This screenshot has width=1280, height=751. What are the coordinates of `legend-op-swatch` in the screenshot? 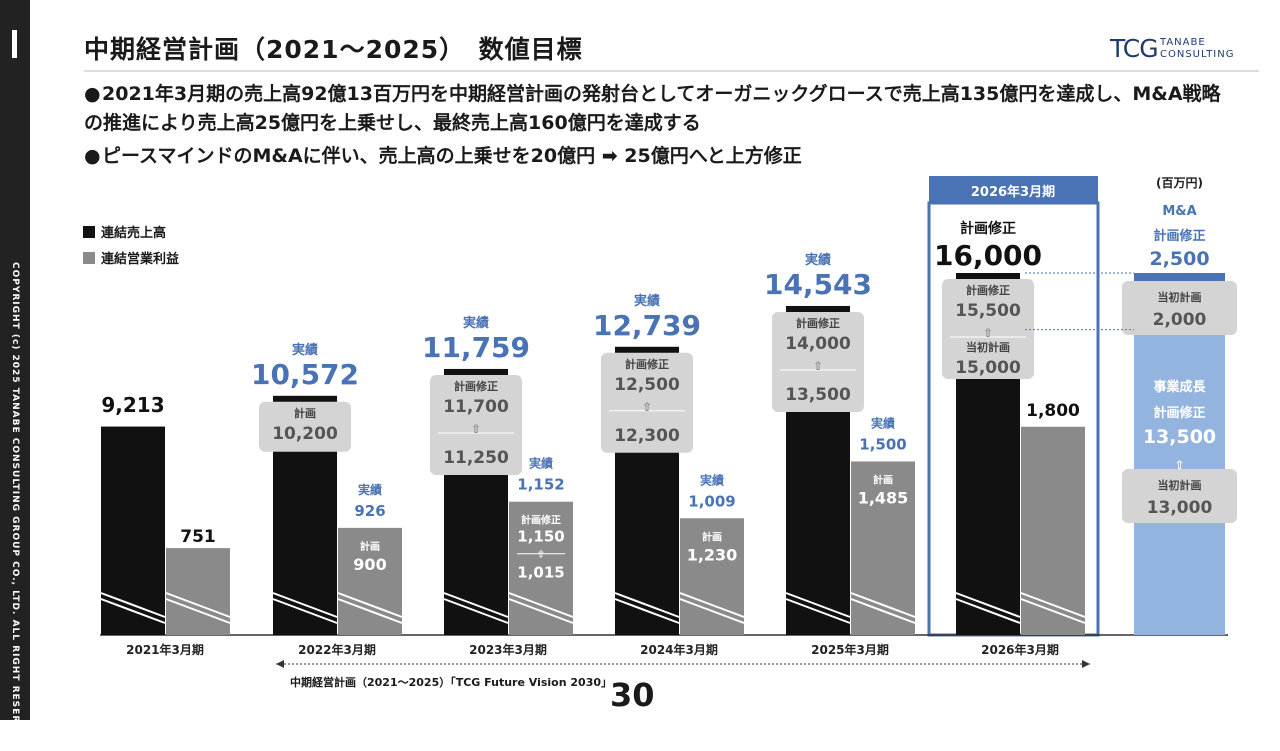 It's located at (89, 257).